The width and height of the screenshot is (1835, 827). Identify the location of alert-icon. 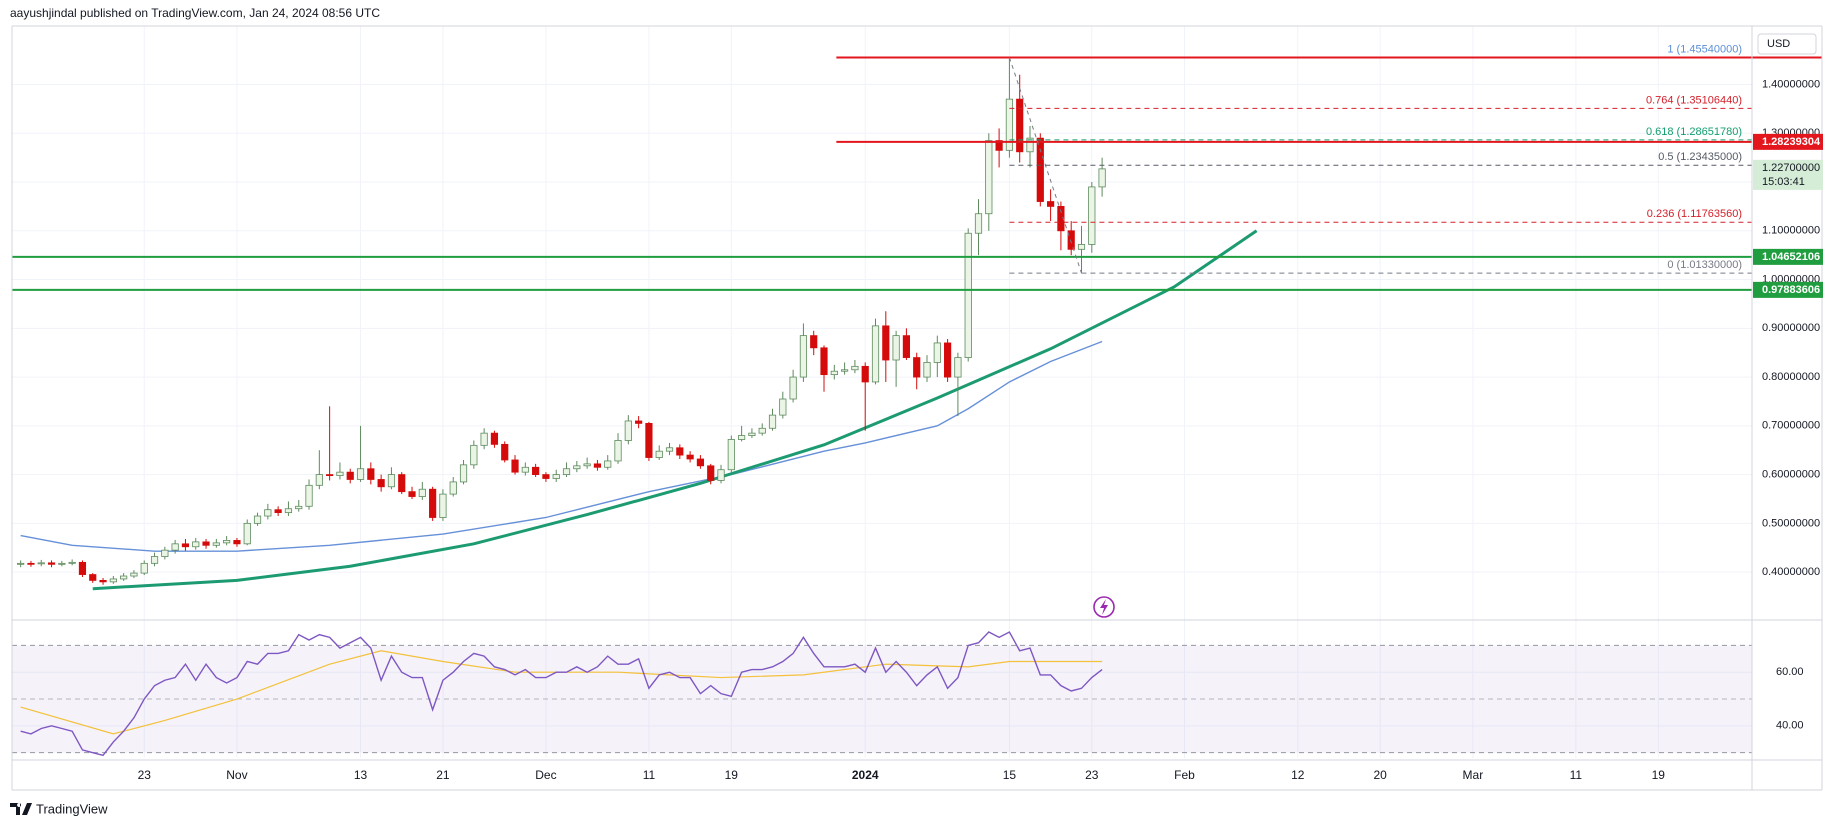
(1104, 607).